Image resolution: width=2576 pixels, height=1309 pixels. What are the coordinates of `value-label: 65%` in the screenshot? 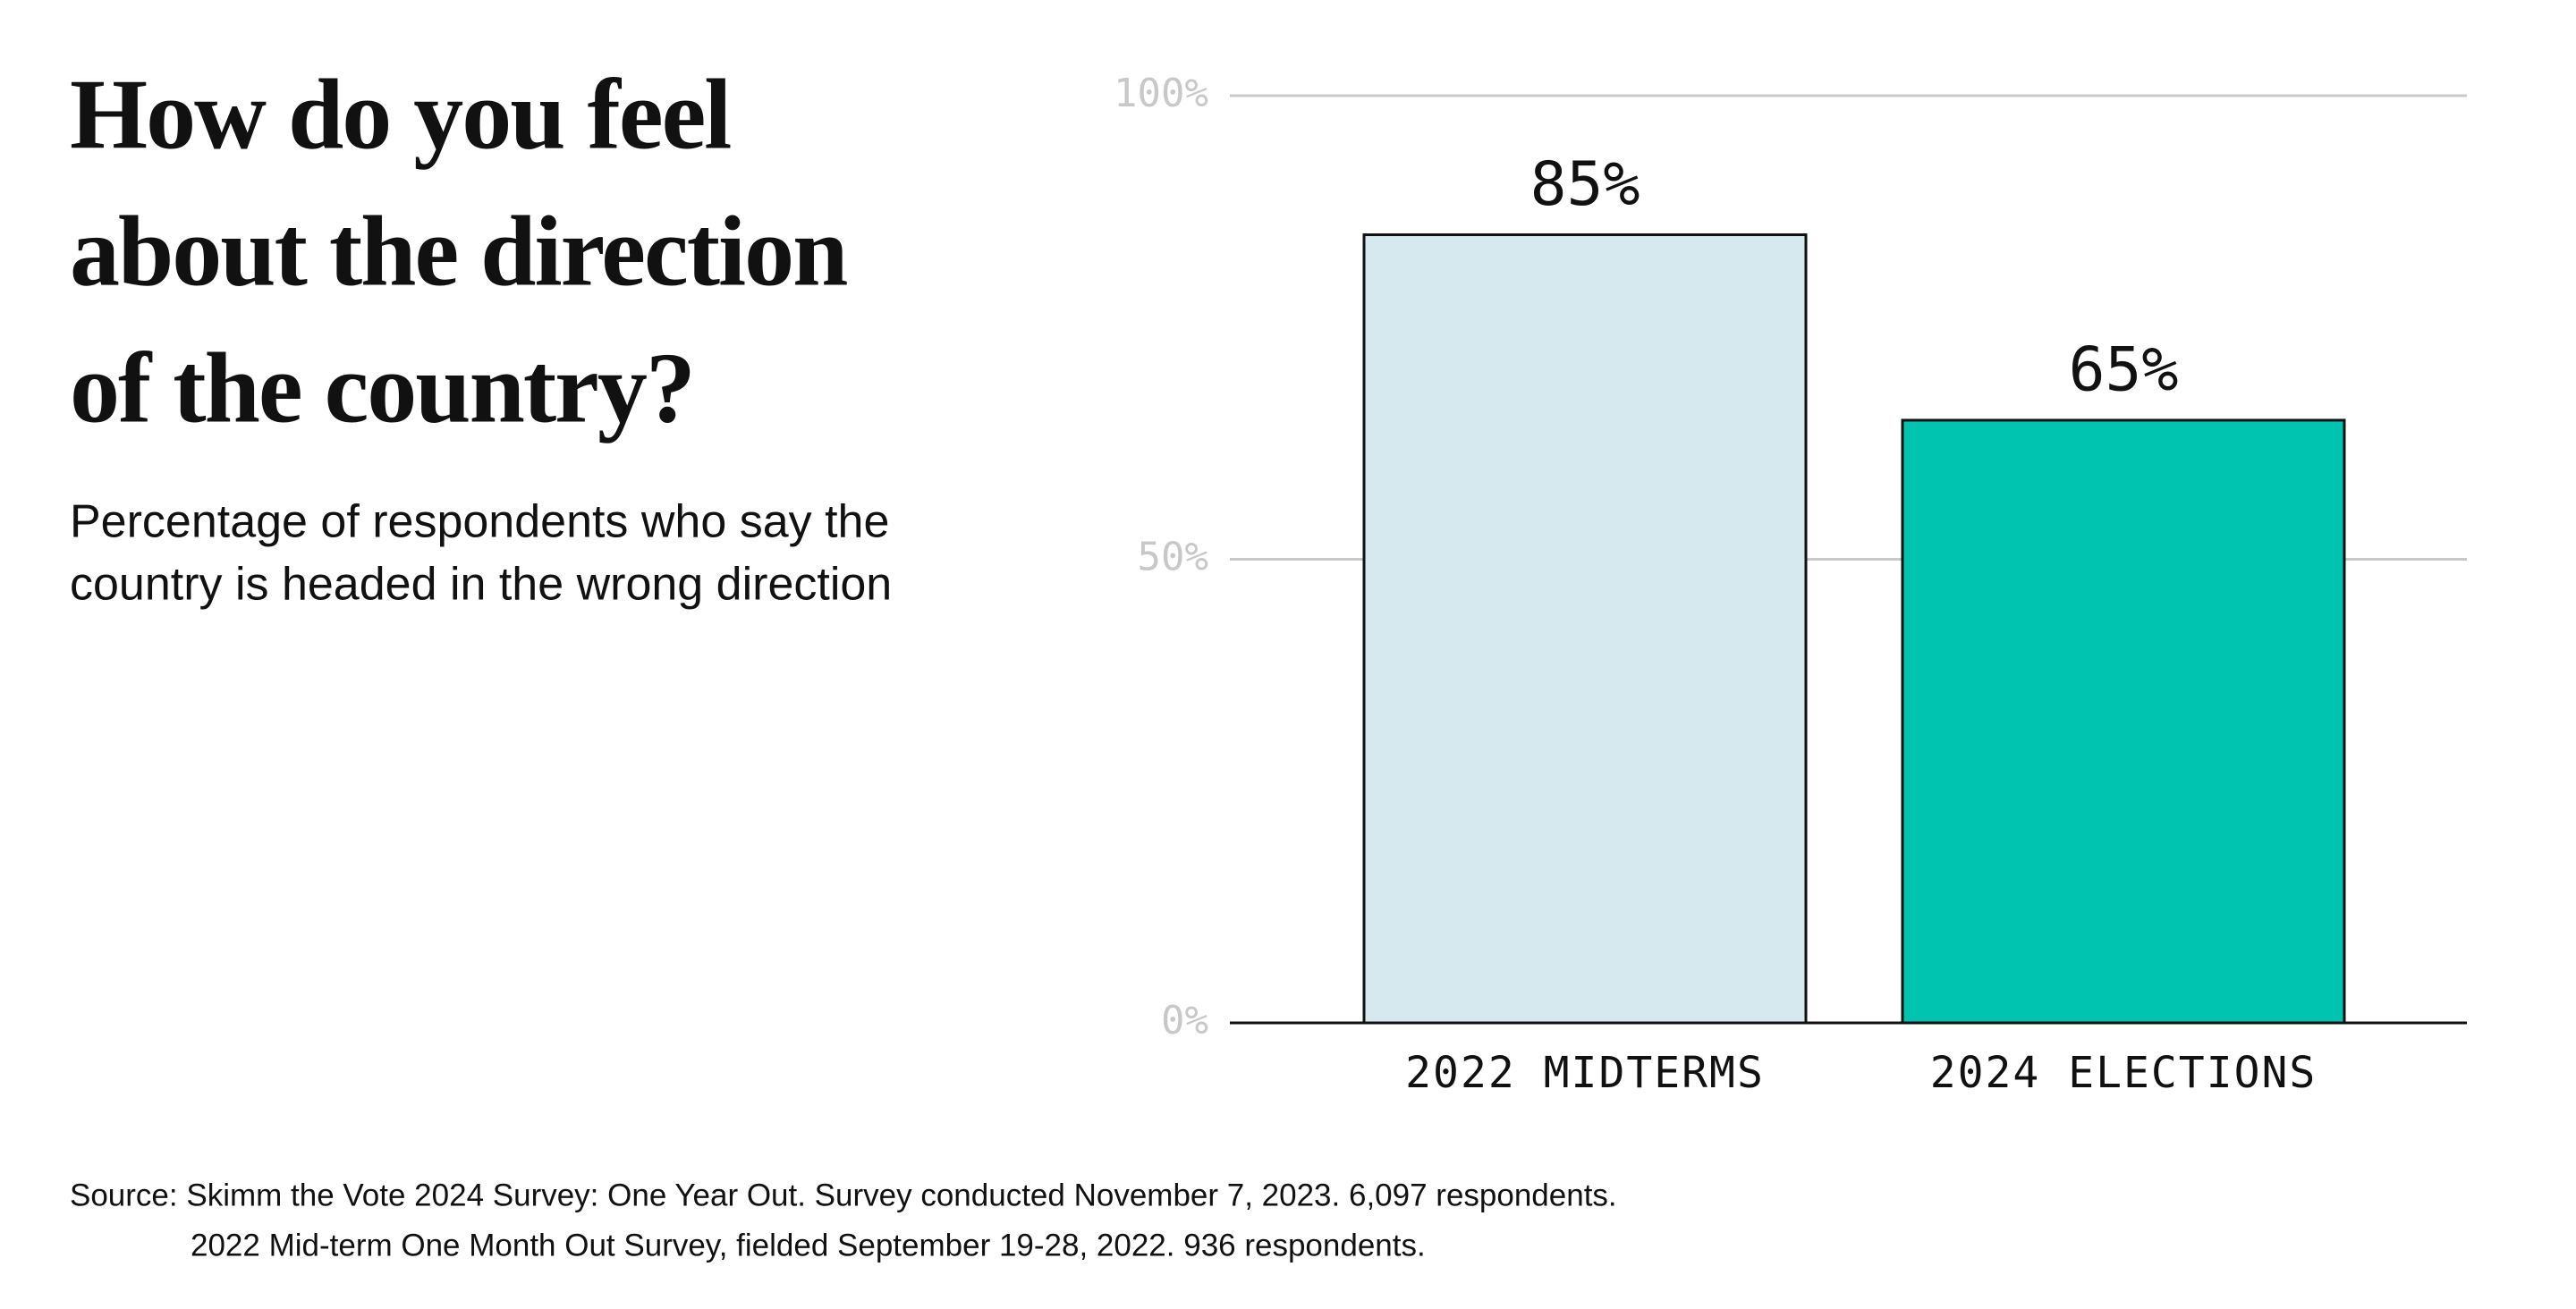 It's located at (2124, 369).